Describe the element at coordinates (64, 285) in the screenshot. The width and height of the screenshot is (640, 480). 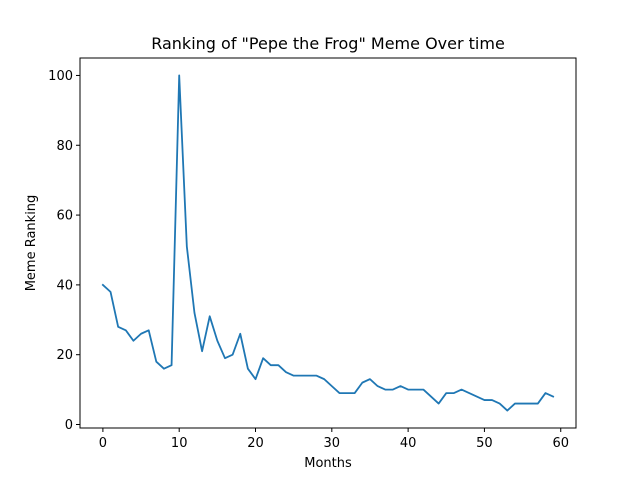
I see `y-tick-label: 40` at that location.